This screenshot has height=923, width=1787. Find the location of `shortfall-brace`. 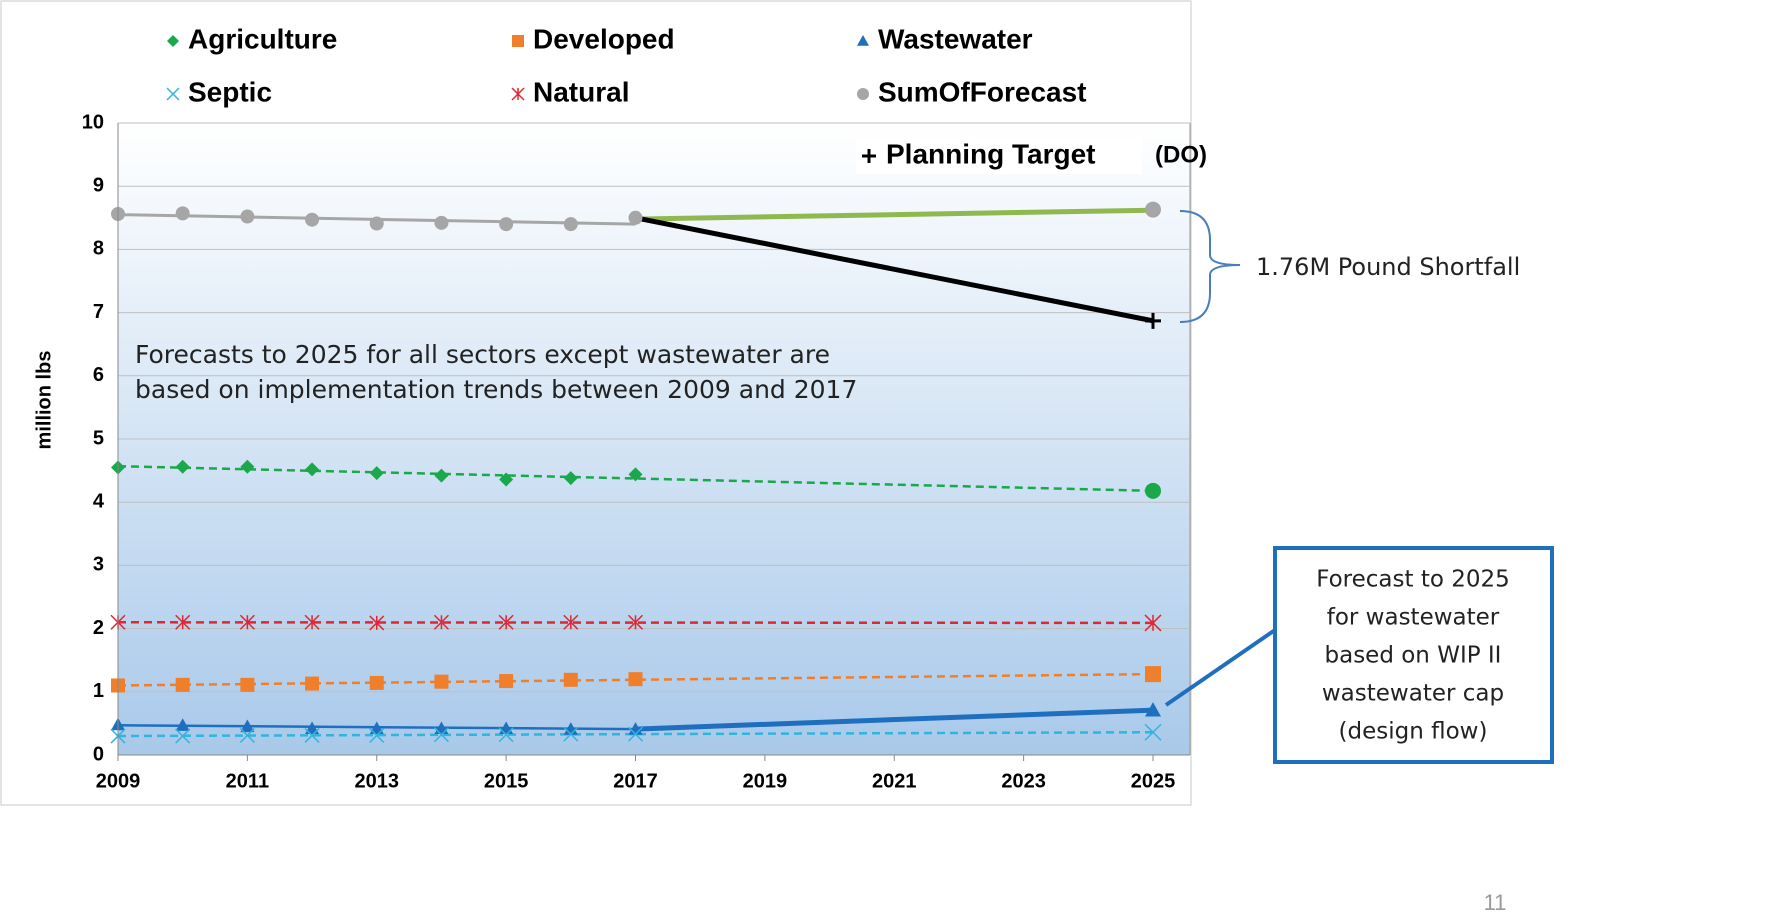

shortfall-brace is located at coordinates (1210, 266).